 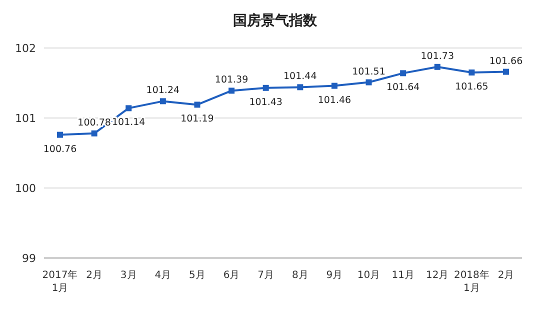 I want to click on x-tick-label: 12月, so click(x=437, y=275).